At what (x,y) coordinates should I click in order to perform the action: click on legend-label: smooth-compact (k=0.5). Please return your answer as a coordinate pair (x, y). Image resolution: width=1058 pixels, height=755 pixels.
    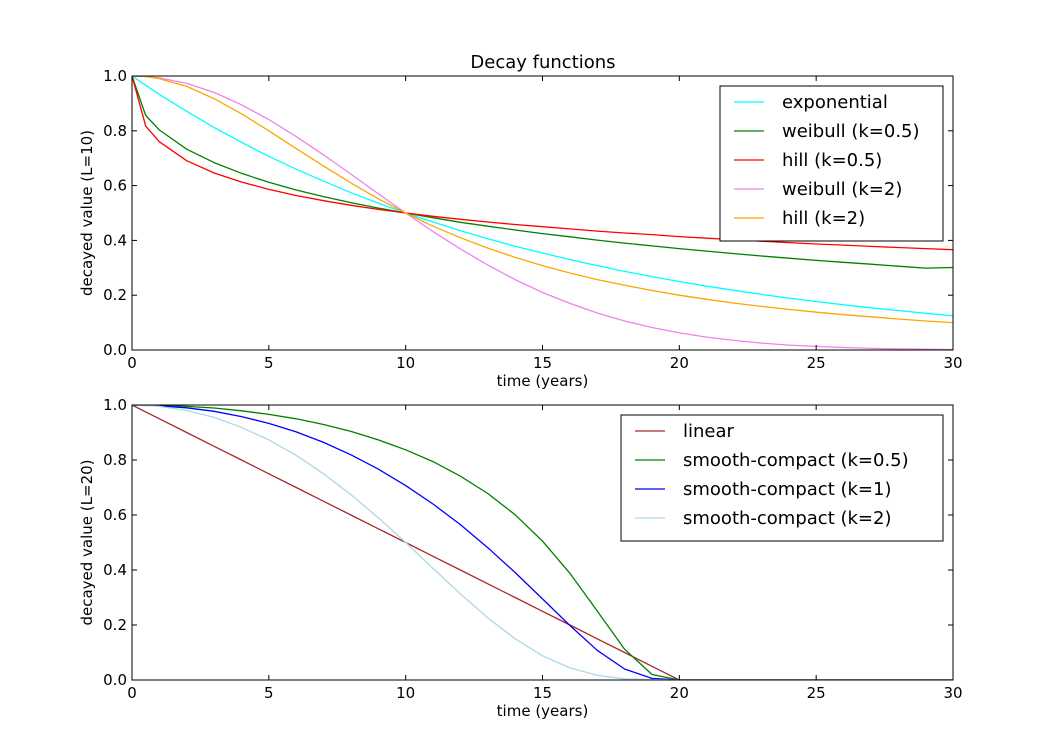
    Looking at the image, I should click on (796, 460).